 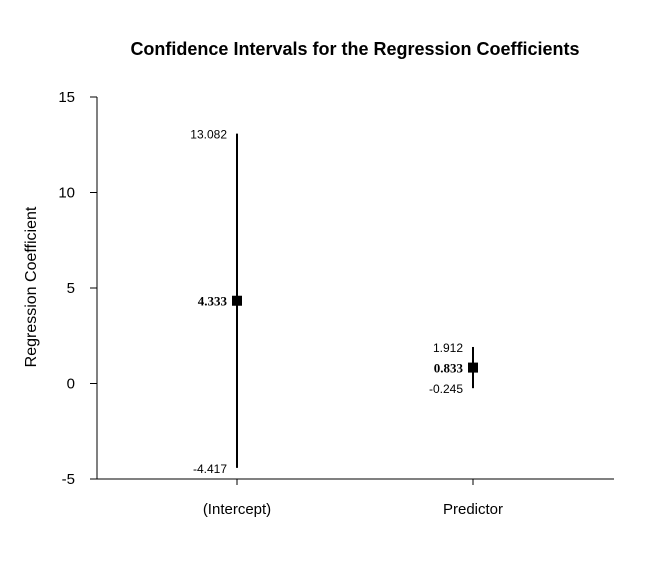 I want to click on estimate-label: 4.333, so click(x=213, y=301).